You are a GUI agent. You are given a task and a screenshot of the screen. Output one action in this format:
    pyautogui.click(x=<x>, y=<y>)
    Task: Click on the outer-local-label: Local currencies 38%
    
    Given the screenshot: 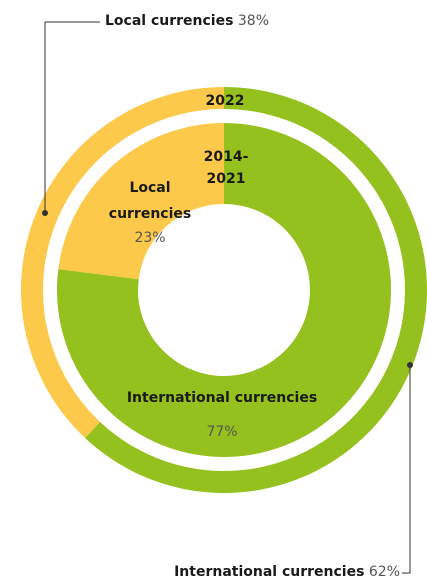 What is the action you would take?
    pyautogui.click(x=205, y=21)
    